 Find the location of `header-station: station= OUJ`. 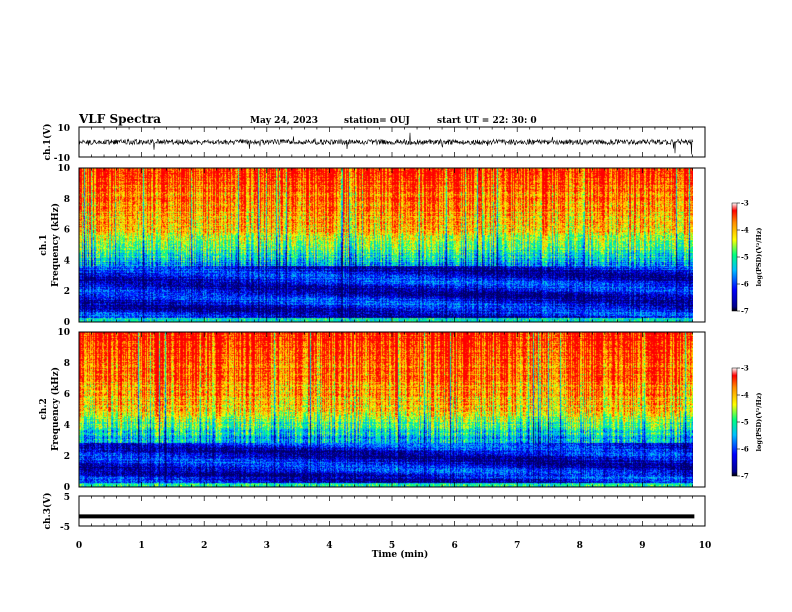

header-station: station= OUJ is located at coordinates (377, 121).